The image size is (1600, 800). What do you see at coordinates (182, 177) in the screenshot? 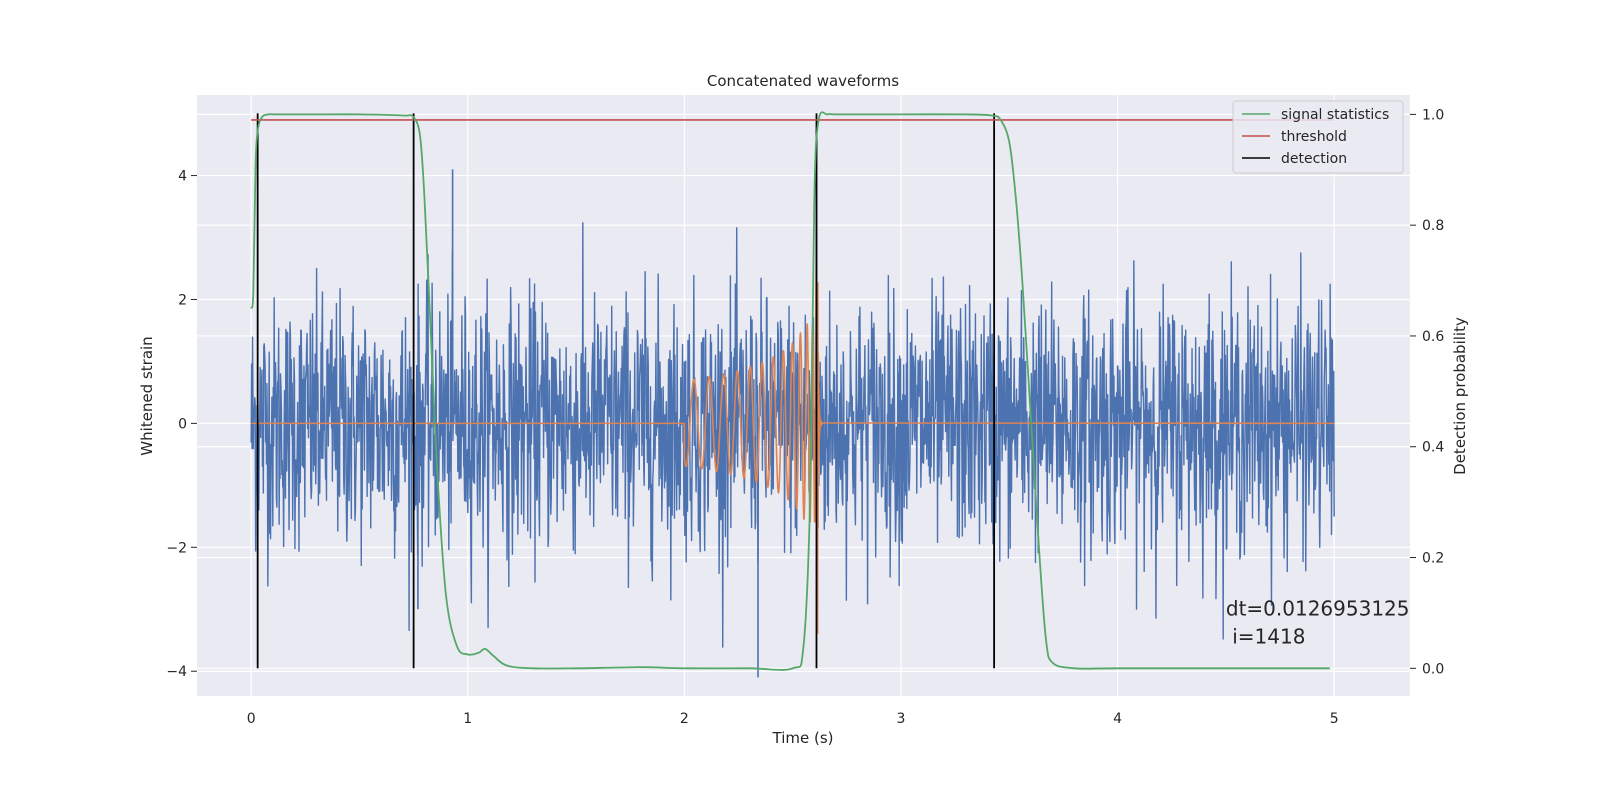
I see `y-tick-label: 4` at bounding box center [182, 177].